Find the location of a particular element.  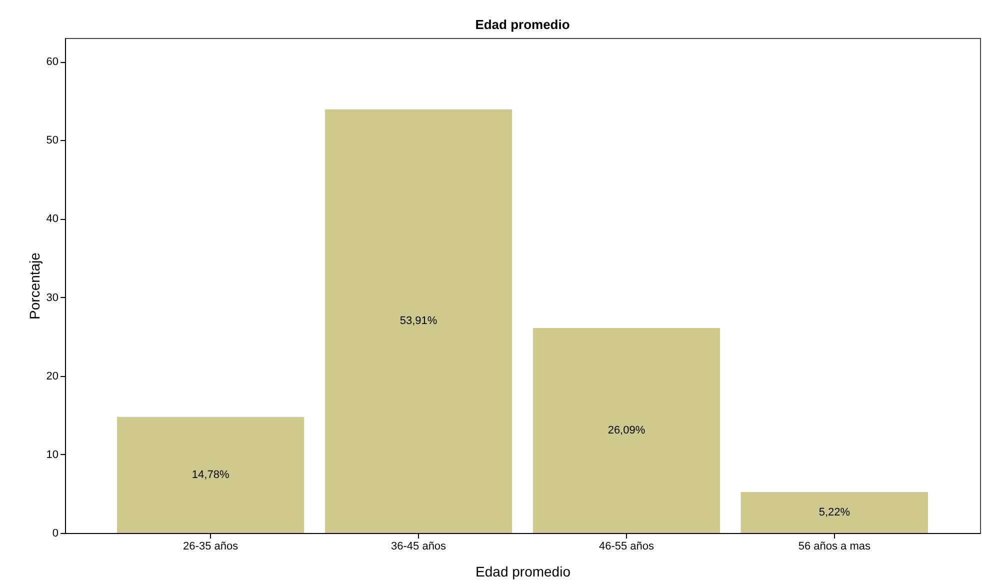

data-label: 5,22% is located at coordinates (834, 512).